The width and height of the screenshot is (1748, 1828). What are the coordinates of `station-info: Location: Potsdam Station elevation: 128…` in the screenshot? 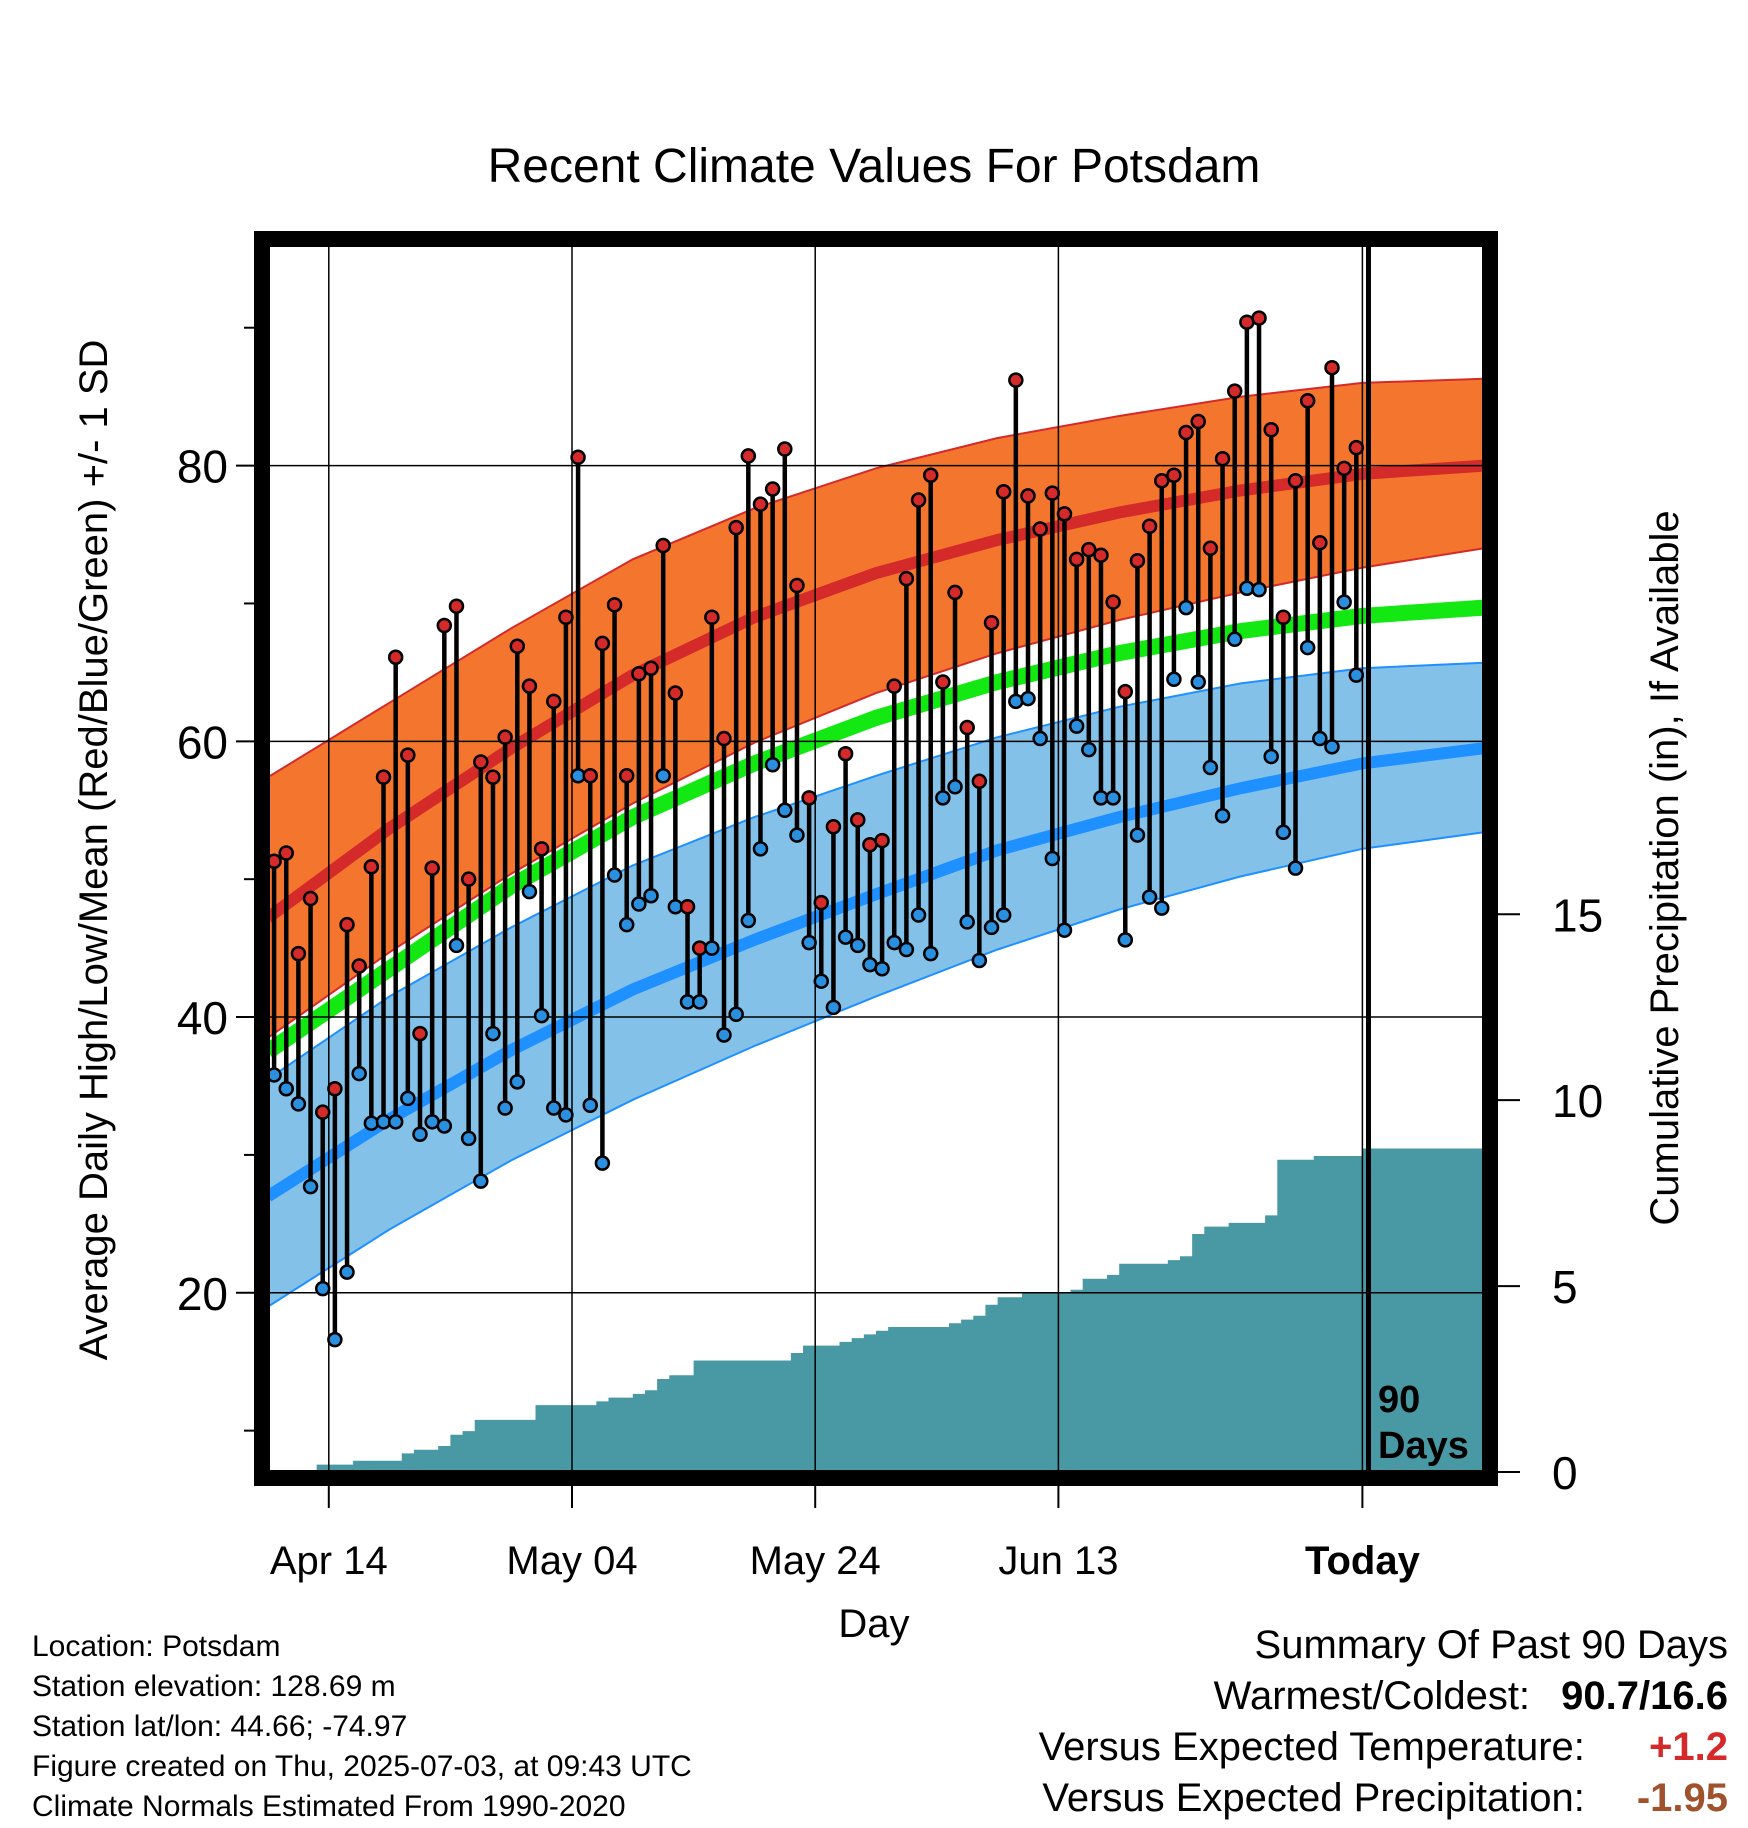 It's located at (362, 1727).